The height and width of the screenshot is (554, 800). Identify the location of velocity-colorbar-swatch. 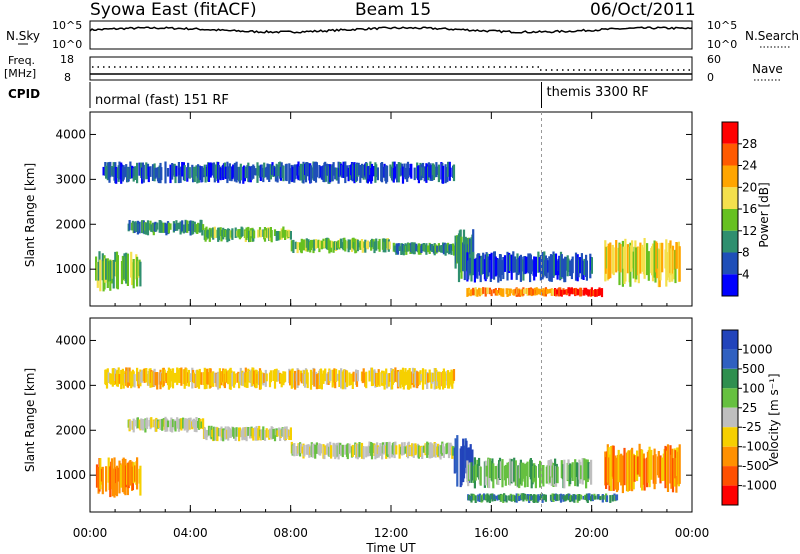
(730, 495).